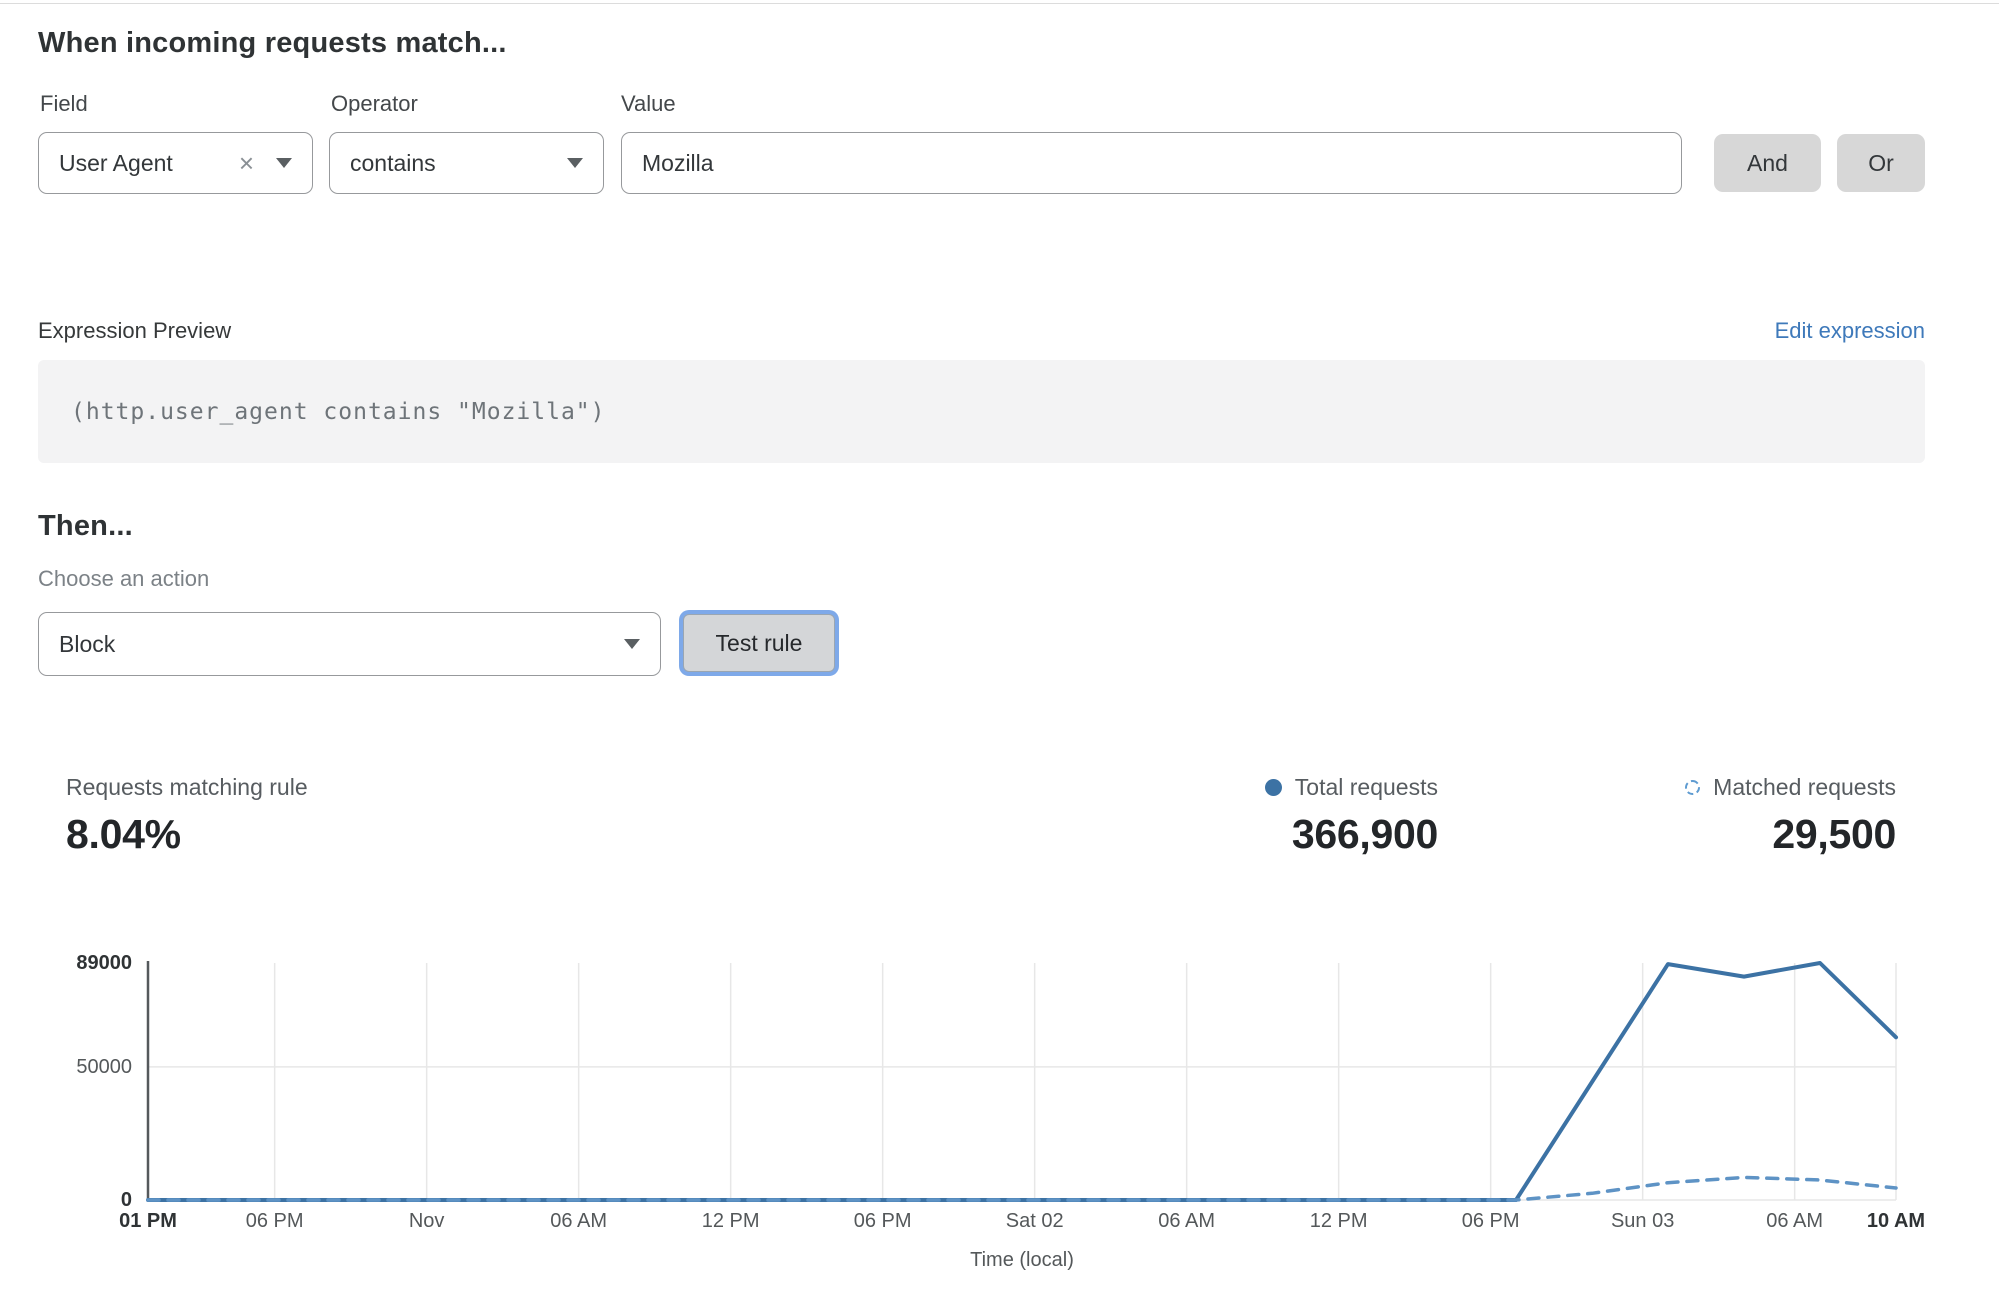  Describe the element at coordinates (175, 163) in the screenshot. I see `field-select: User Agent ×` at that location.